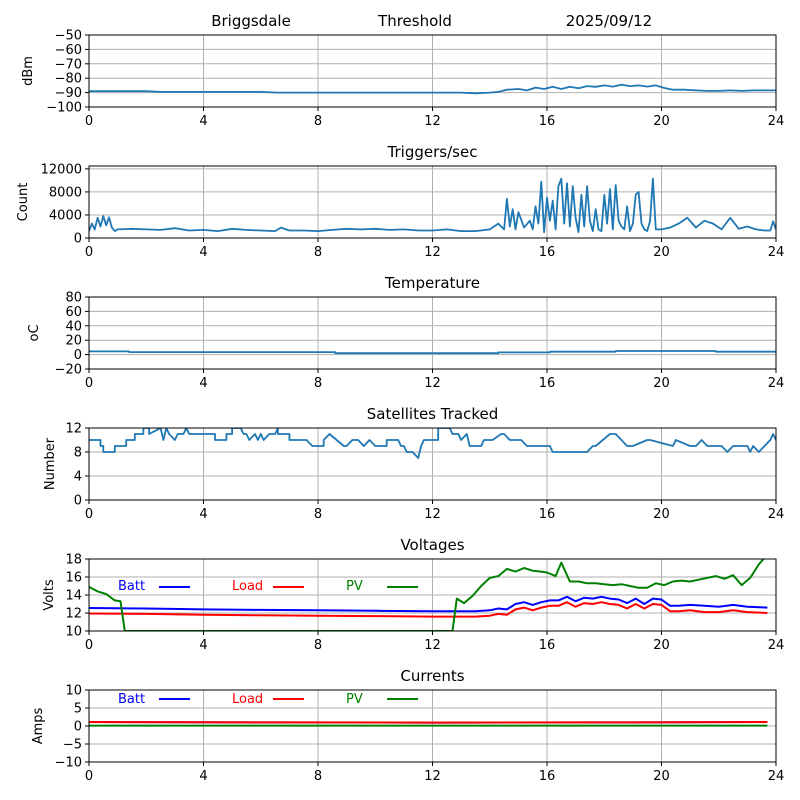 Image resolution: width=800 pixels, height=800 pixels. Describe the element at coordinates (432, 205) in the screenshot. I see `series-line-triggers` at that location.